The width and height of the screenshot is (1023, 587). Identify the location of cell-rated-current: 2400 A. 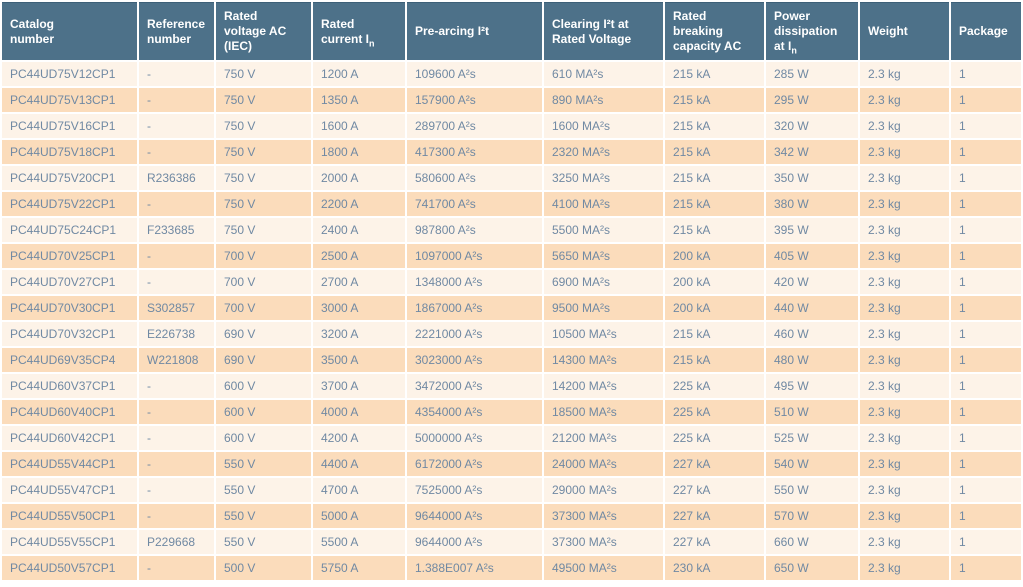
(359, 230).